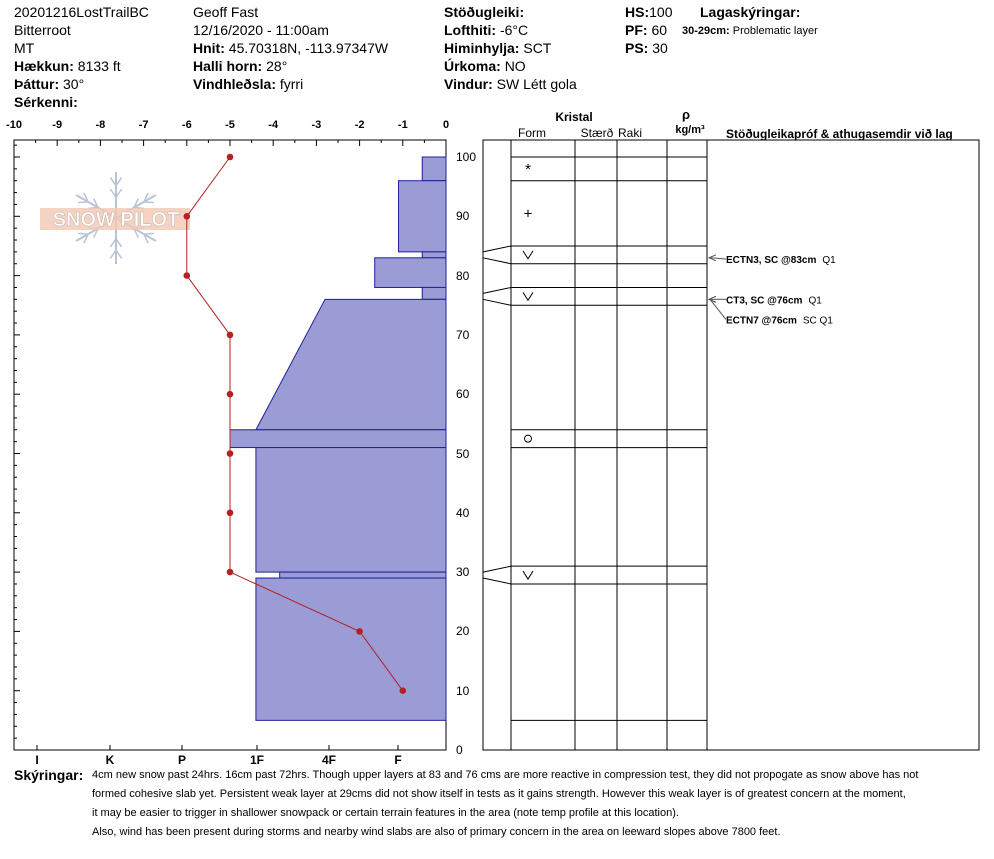 This screenshot has height=859, width=994. Describe the element at coordinates (750, 31) in the screenshot. I see `legend-entry: 30-29cm: Problematic layer` at that location.